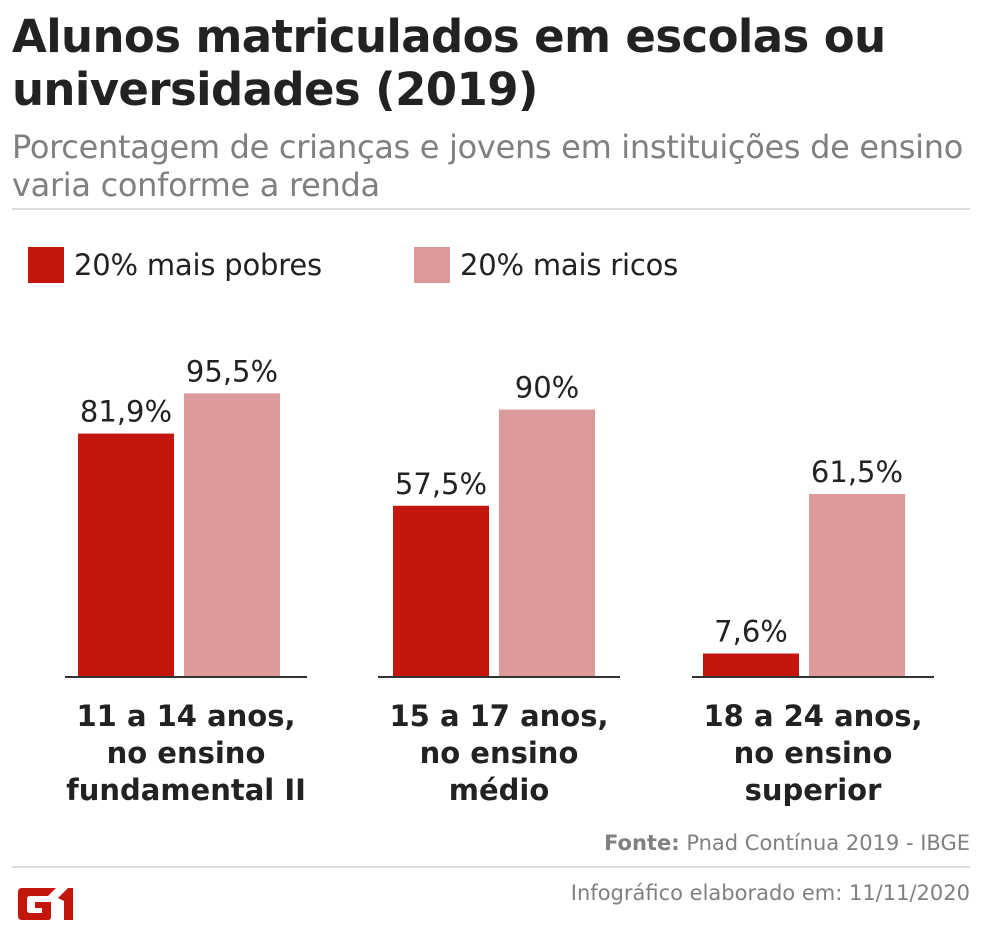 This screenshot has height=943, width=984. What do you see at coordinates (499, 790) in the screenshot?
I see `category-label-1-line-2: médio` at bounding box center [499, 790].